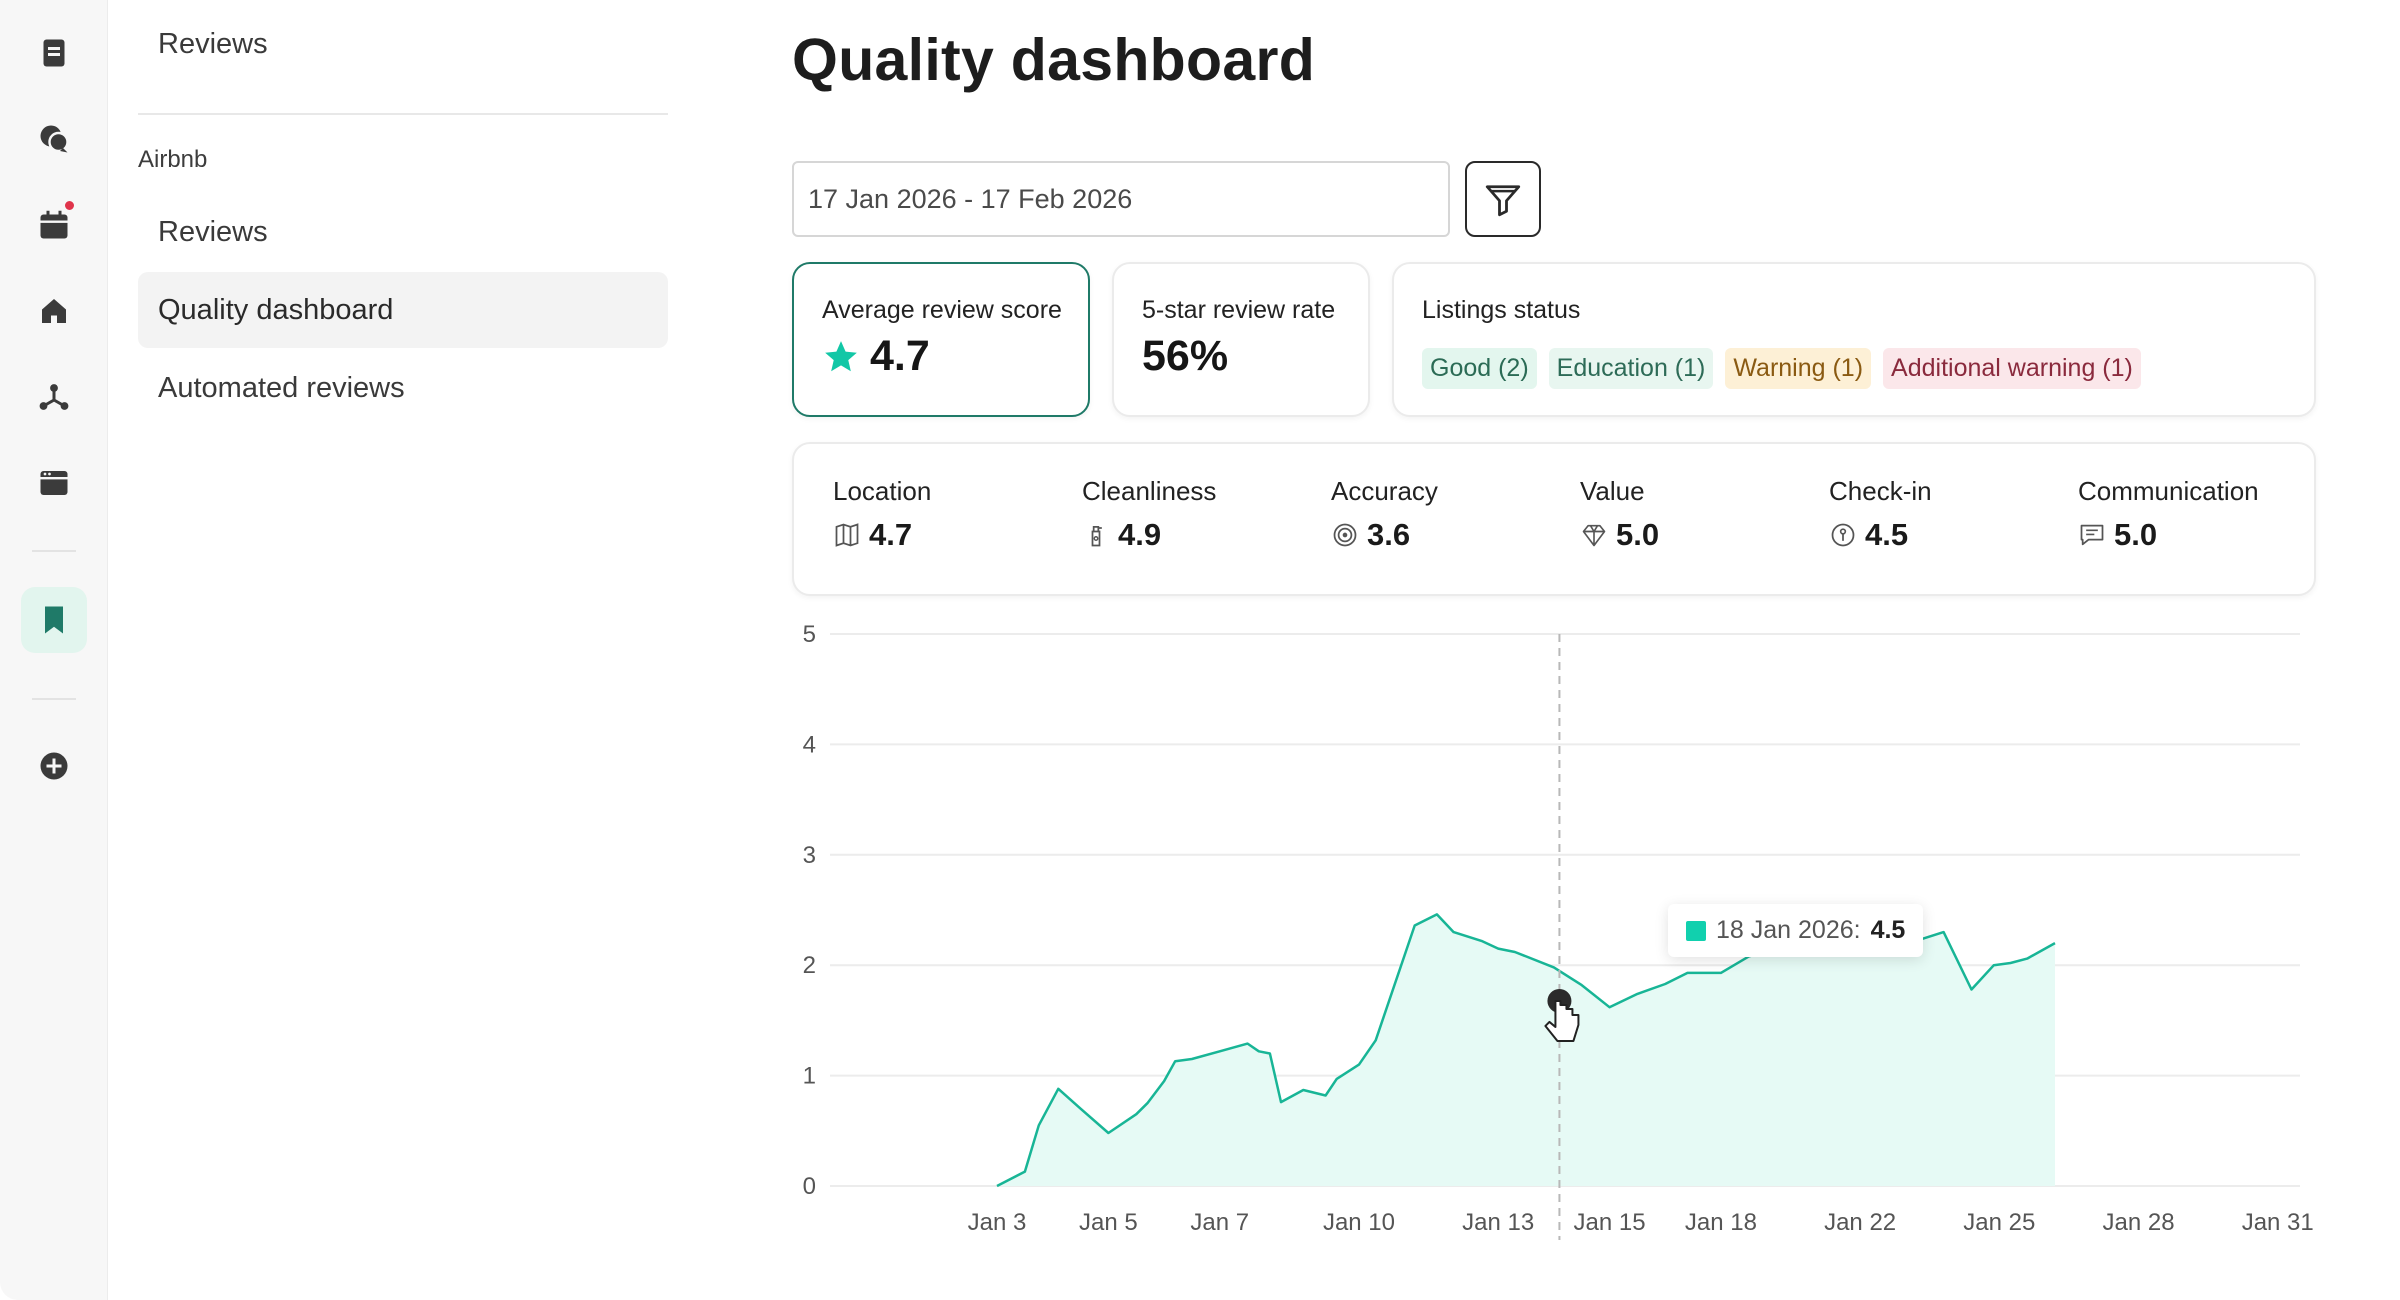 The height and width of the screenshot is (1300, 2400). Describe the element at coordinates (1054, 60) in the screenshot. I see `page-title: Quality dashboard` at that location.